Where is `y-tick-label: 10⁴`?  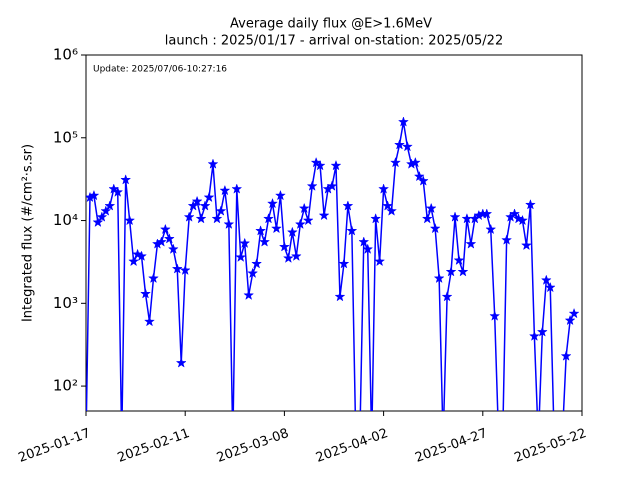
y-tick-label: 10⁴ is located at coordinates (65, 220).